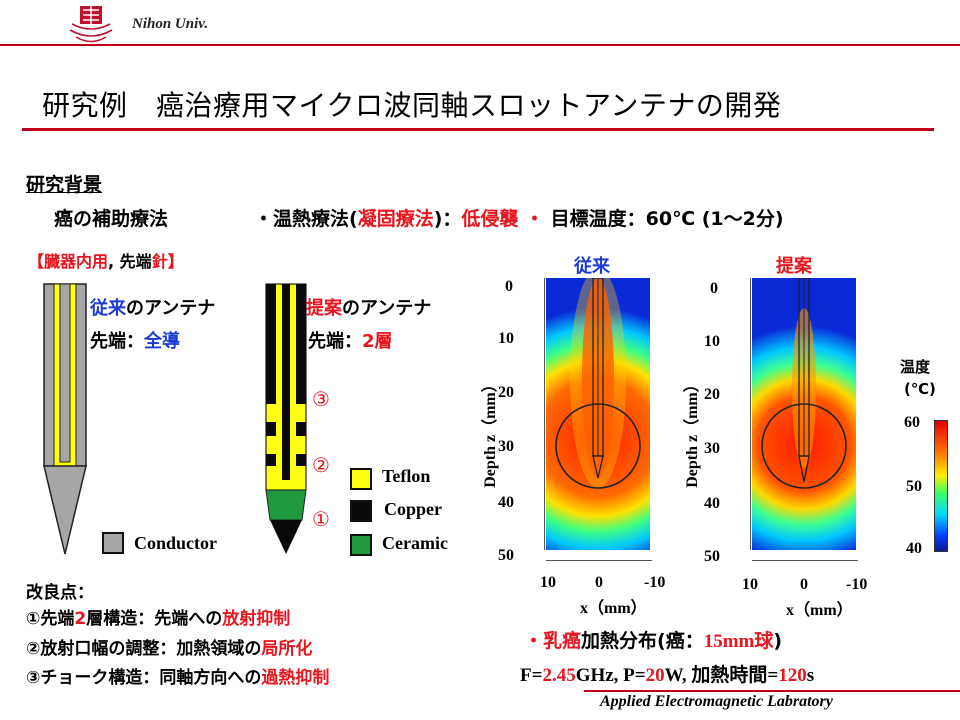  What do you see at coordinates (599, 582) in the screenshot?
I see `left-x-tick: 0` at bounding box center [599, 582].